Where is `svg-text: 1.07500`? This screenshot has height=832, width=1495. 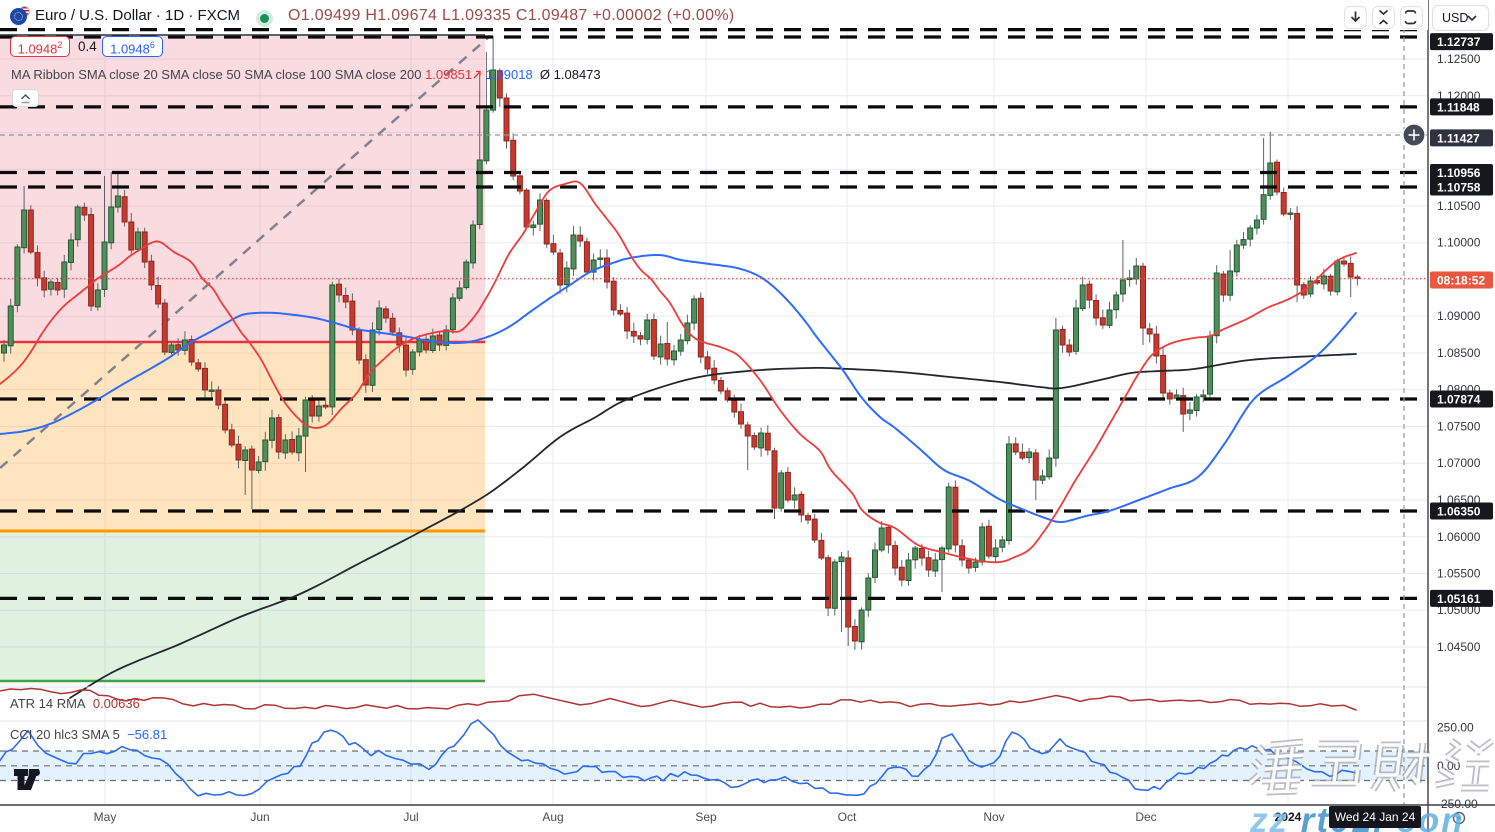 svg-text: 1.07500 is located at coordinates (1459, 427).